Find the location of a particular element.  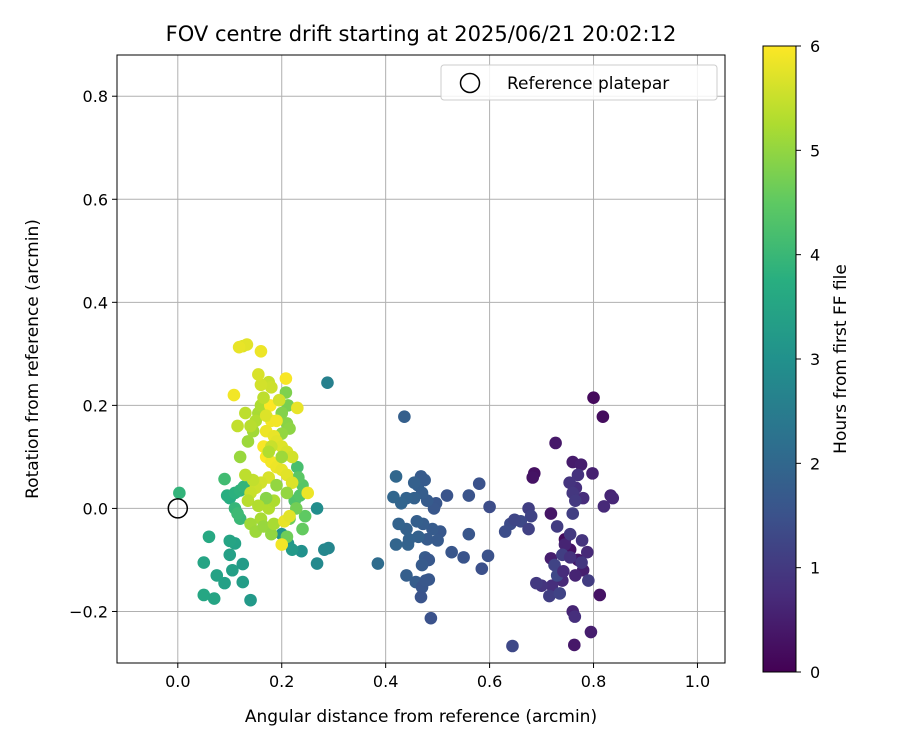

legend-box is located at coordinates (579, 82).